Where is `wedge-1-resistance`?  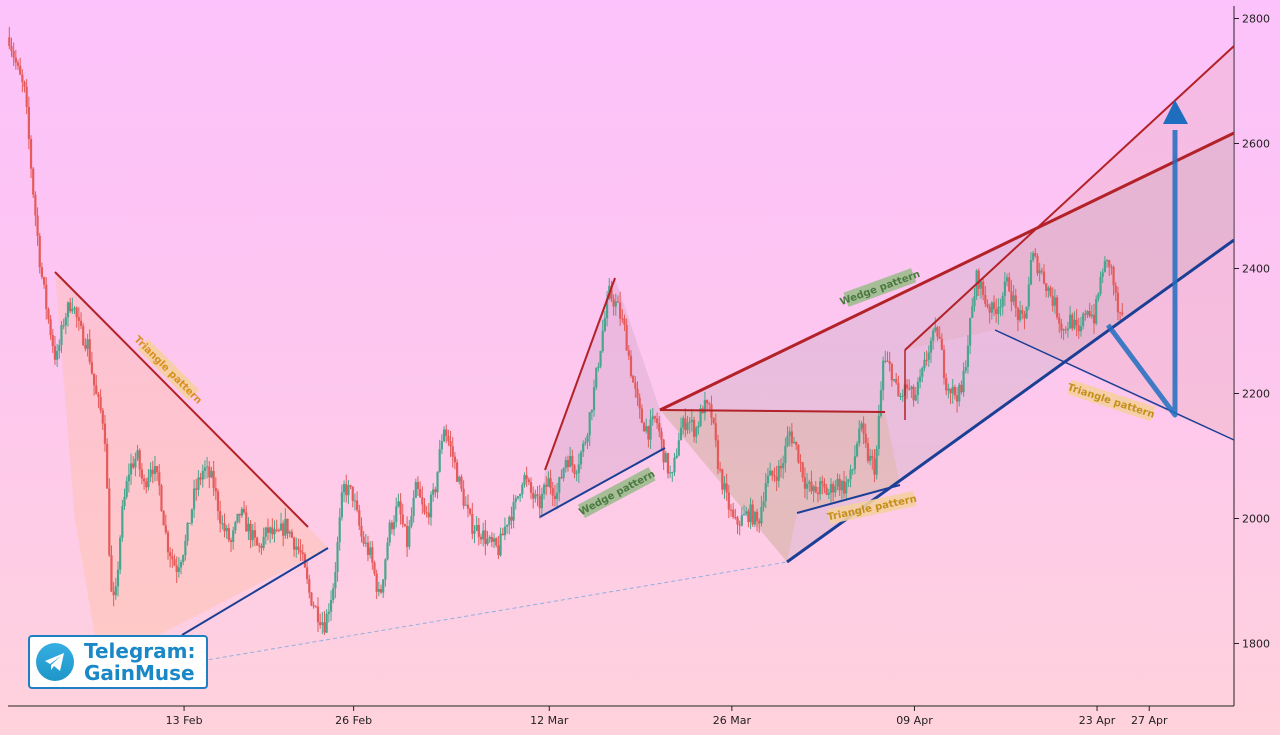
wedge-1-resistance is located at coordinates (580, 374).